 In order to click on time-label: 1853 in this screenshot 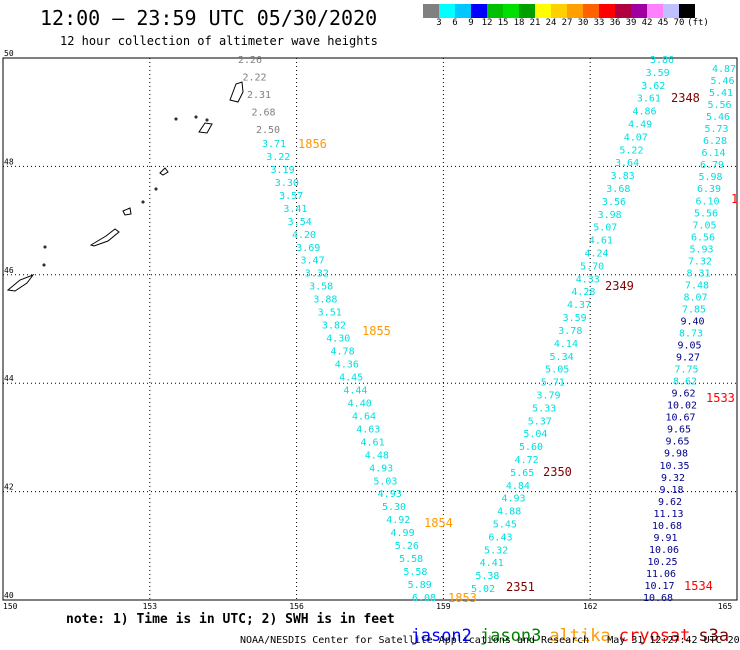, I will do `click(462, 598)`.